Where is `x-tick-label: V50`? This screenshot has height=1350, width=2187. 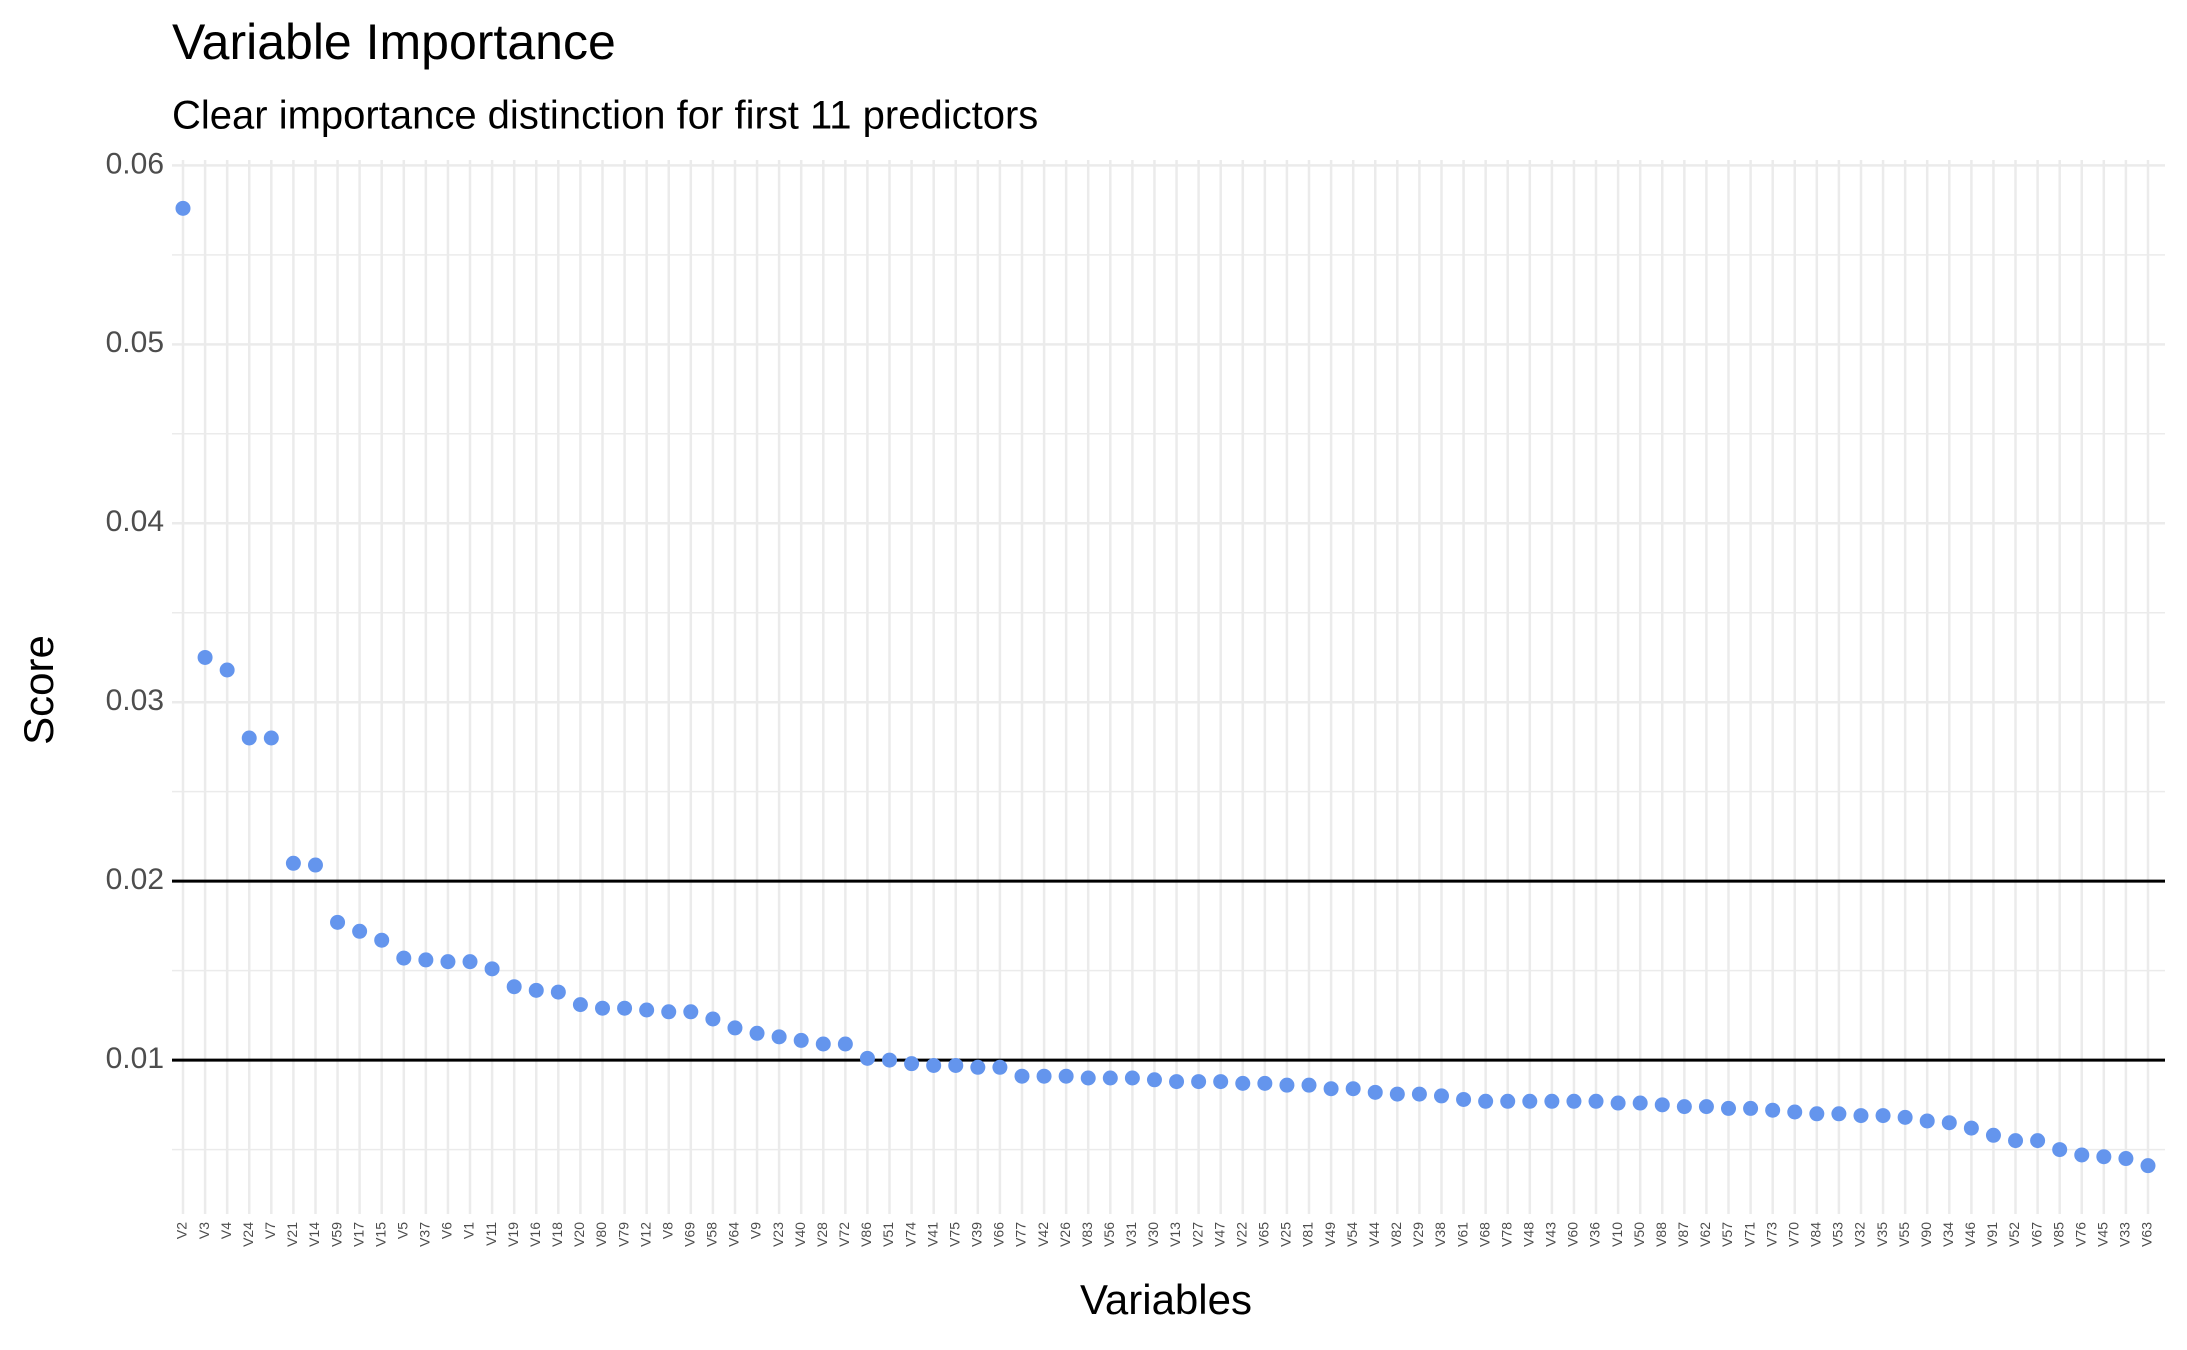 x-tick-label: V50 is located at coordinates (1639, 1234).